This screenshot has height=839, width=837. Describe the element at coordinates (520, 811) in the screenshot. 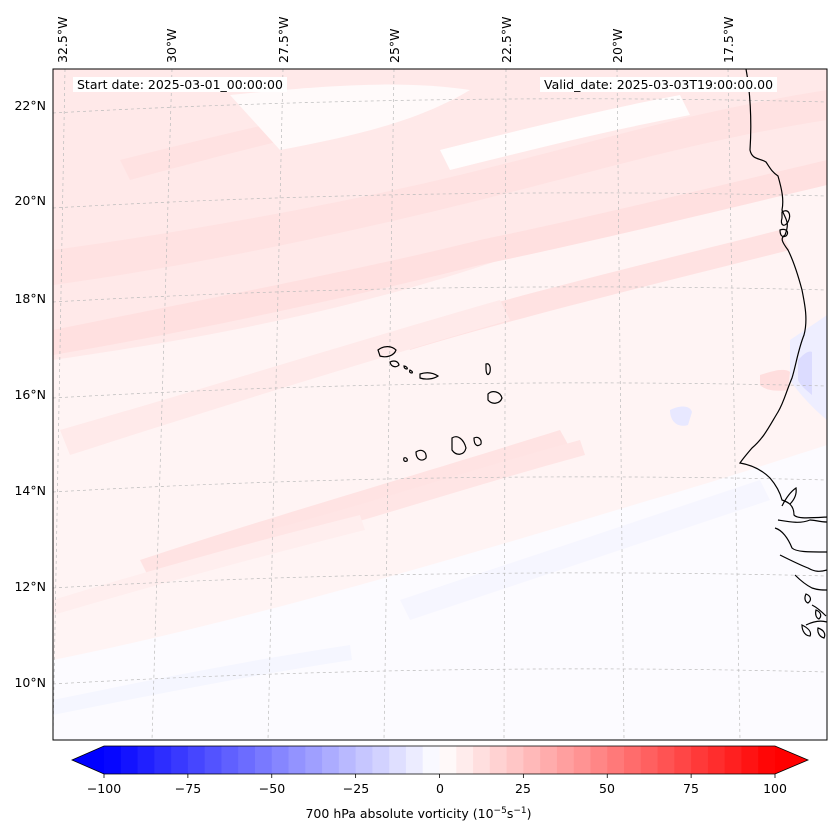

I see `cb-label-exp2: −1` at that location.